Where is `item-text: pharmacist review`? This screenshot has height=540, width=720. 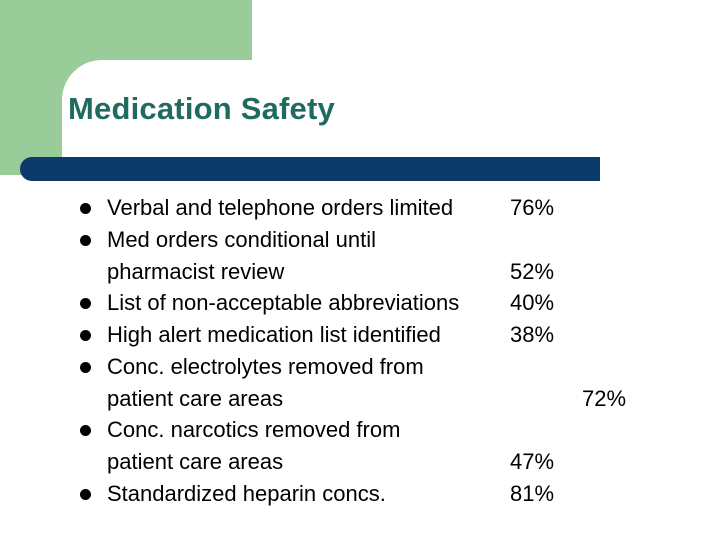
item-text: pharmacist review is located at coordinates (196, 271).